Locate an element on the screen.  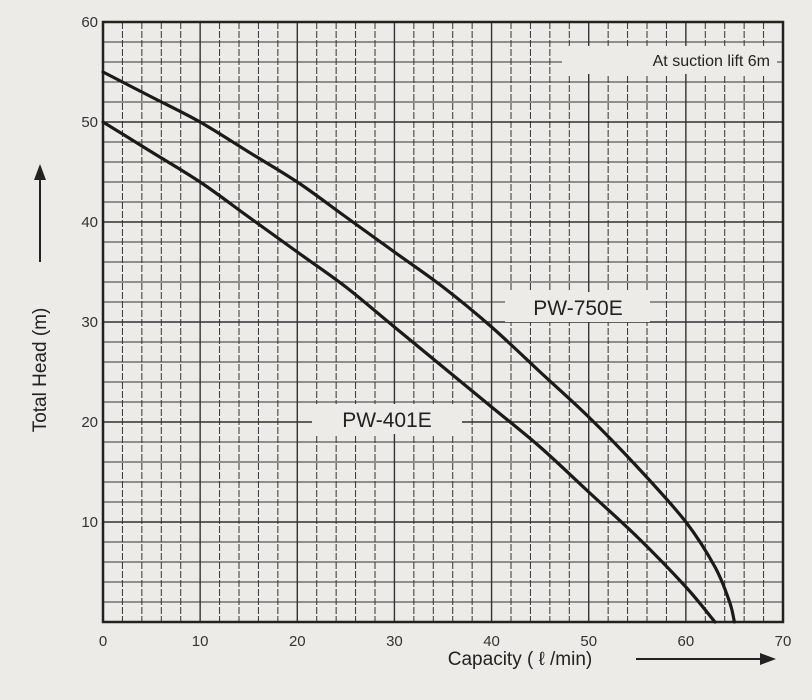
y-tick-label: 60 is located at coordinates (89, 22).